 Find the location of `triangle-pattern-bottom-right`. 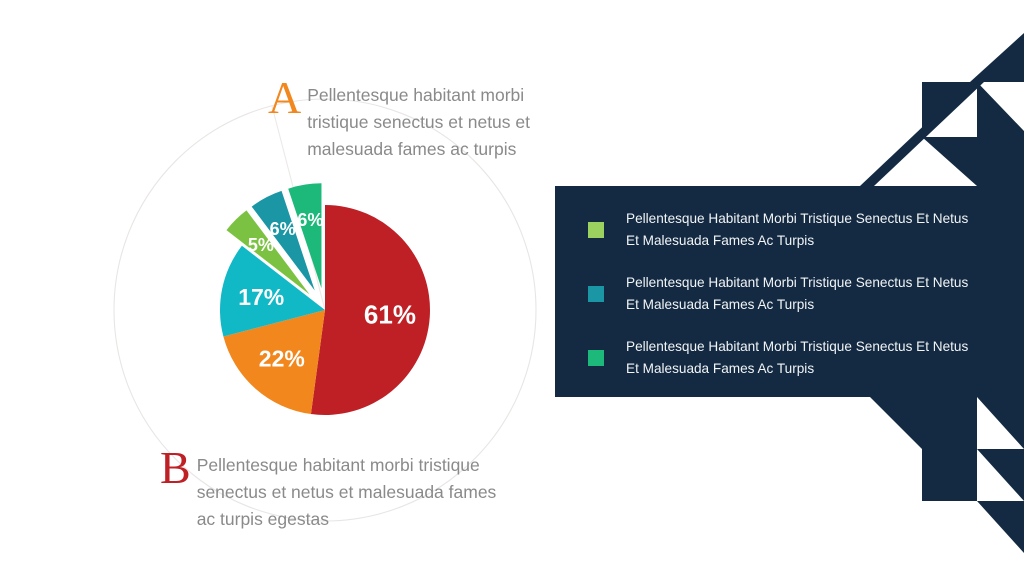

triangle-pattern-bottom-right is located at coordinates (942, 469).